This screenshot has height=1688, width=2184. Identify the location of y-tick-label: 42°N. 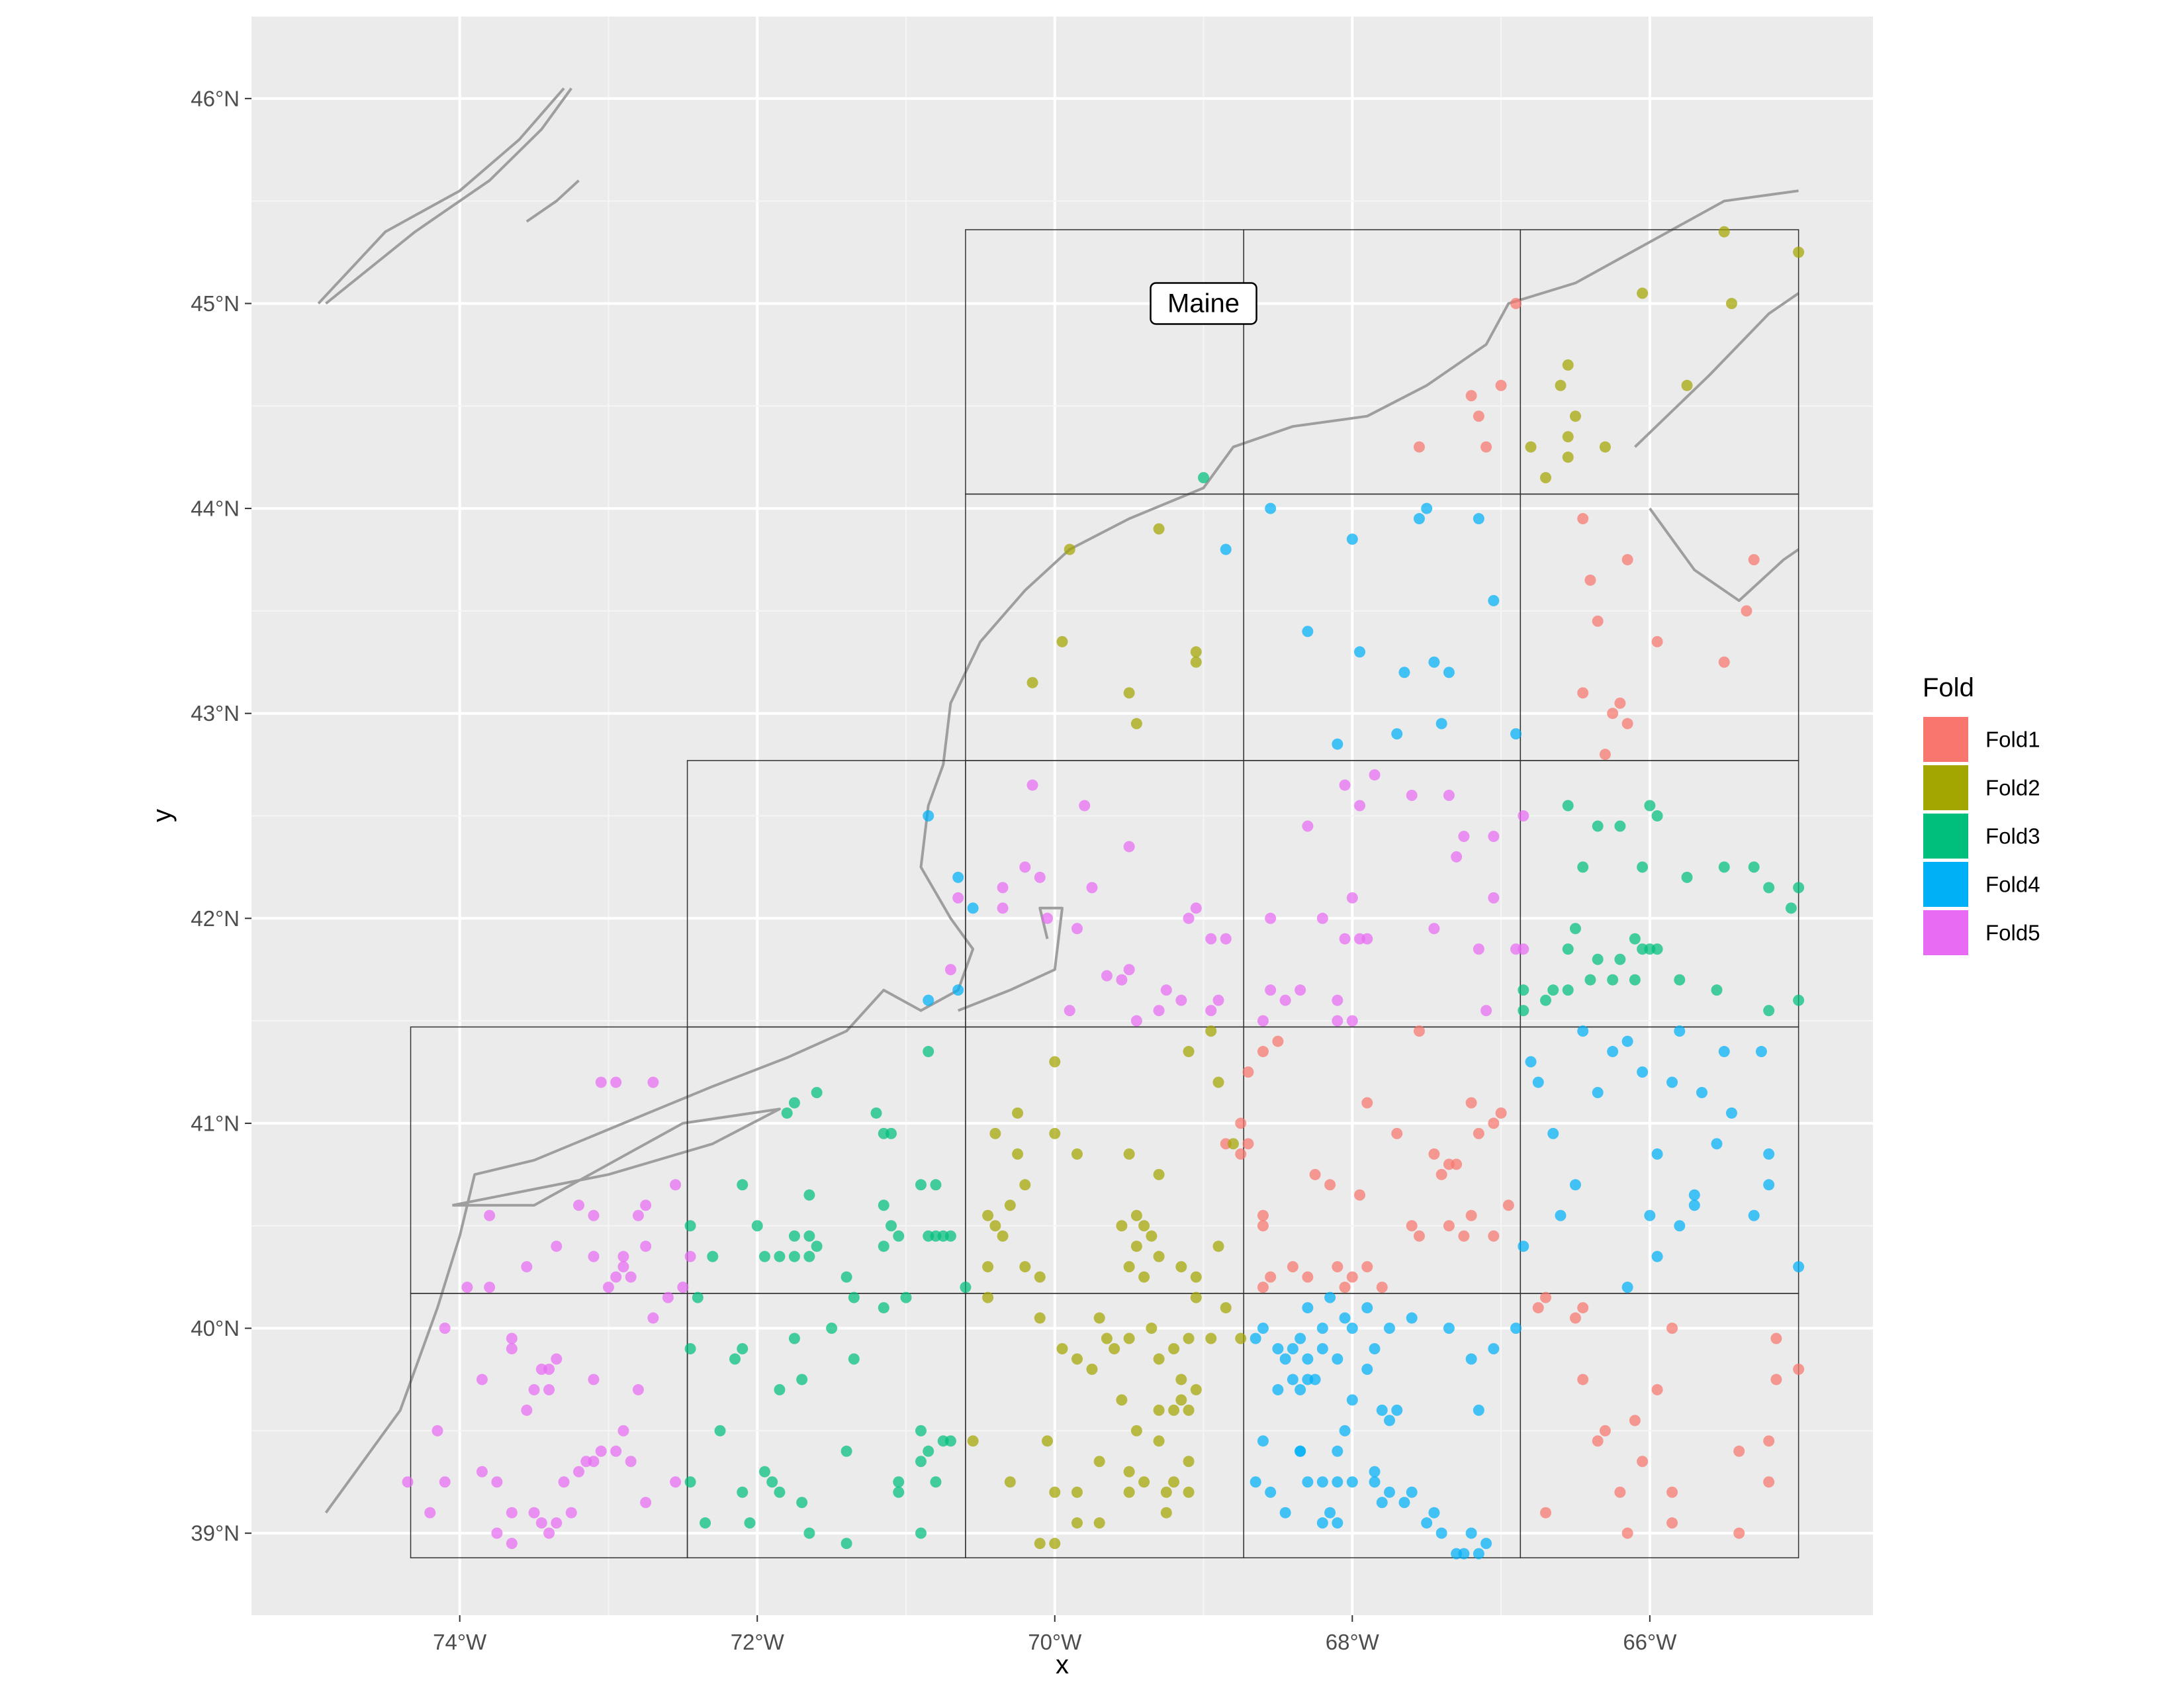
(215, 918).